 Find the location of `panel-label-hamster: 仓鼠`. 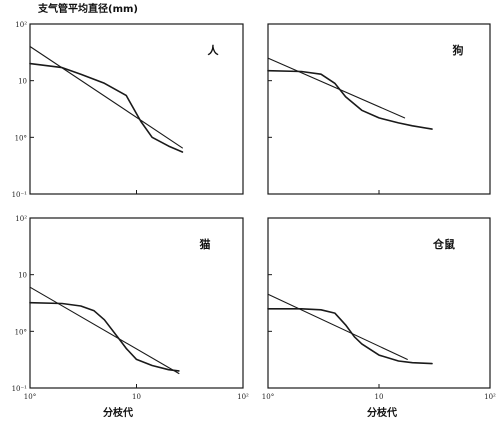

panel-label-hamster: 仓鼠 is located at coordinates (443, 244).